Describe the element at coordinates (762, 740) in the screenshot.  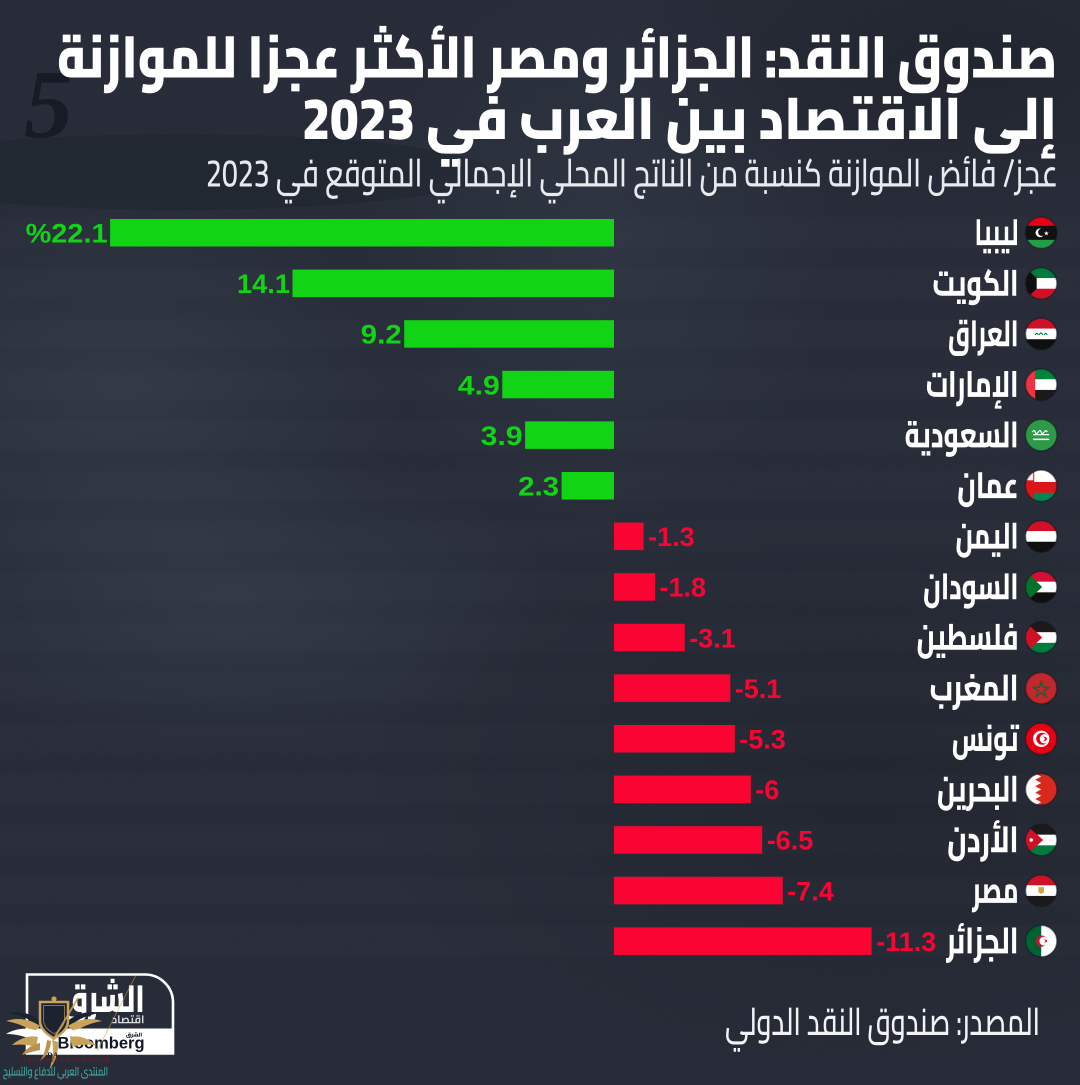
I see `svg-text: -5.3` at that location.